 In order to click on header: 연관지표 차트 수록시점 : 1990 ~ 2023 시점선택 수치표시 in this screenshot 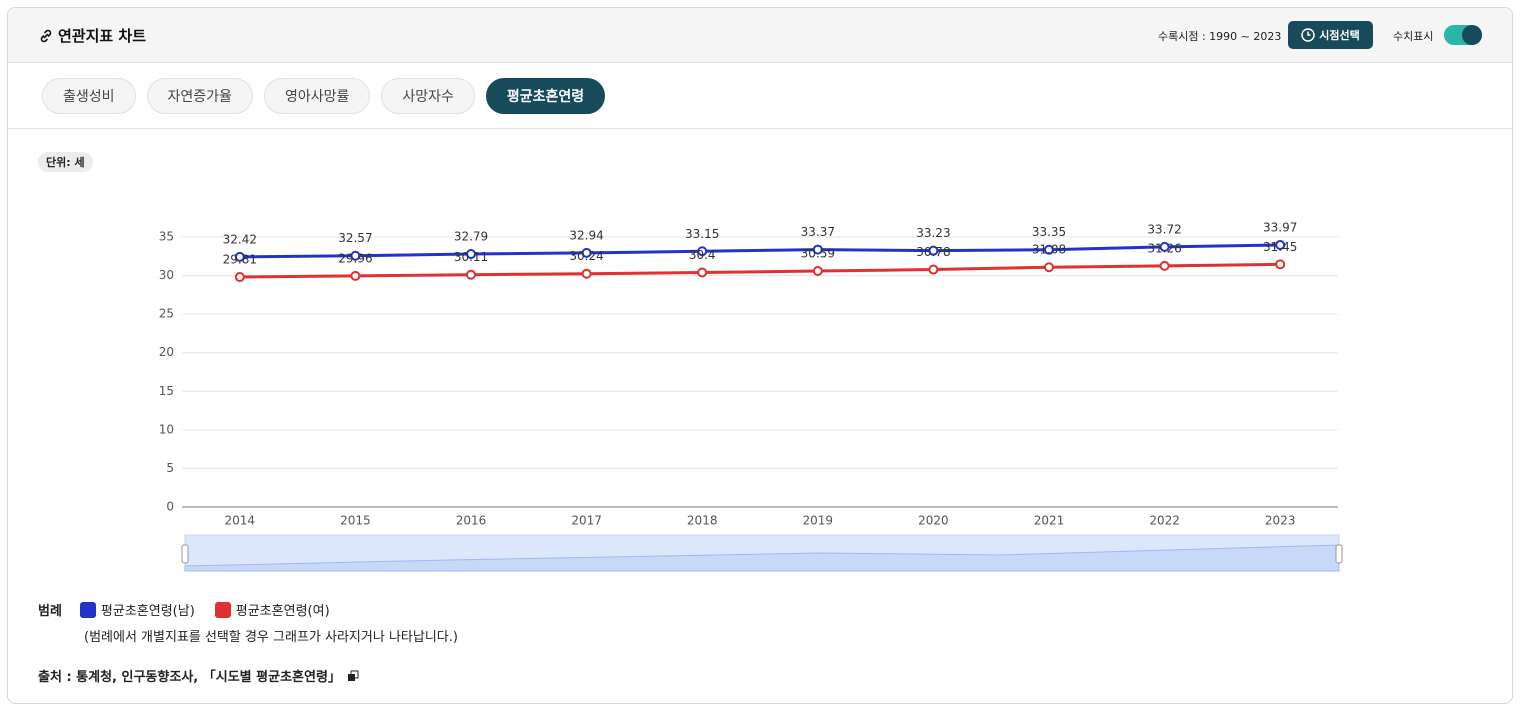, I will do `click(760, 35)`.